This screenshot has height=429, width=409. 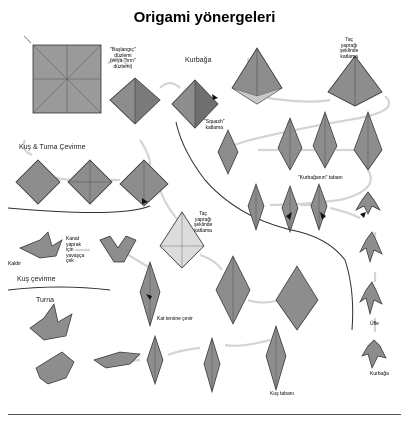 I want to click on label-line: "Başlangıç", so click(x=123, y=50).